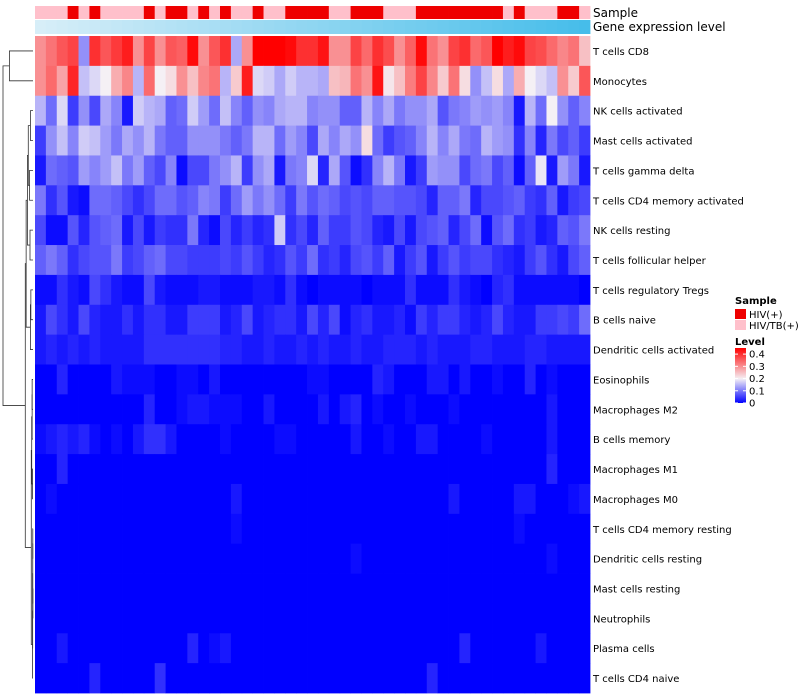 This screenshot has width=800, height=700. Describe the element at coordinates (740, 314) in the screenshot. I see `legend-swatch-hiv` at that location.